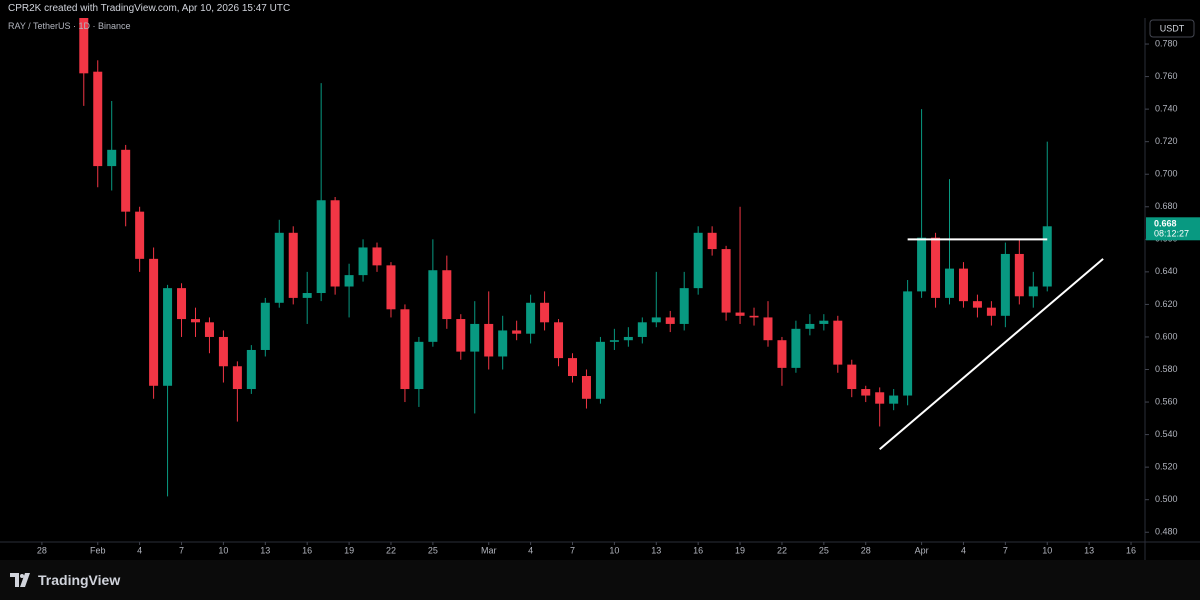  What do you see at coordinates (991, 354) in the screenshot?
I see `trendline` at bounding box center [991, 354].